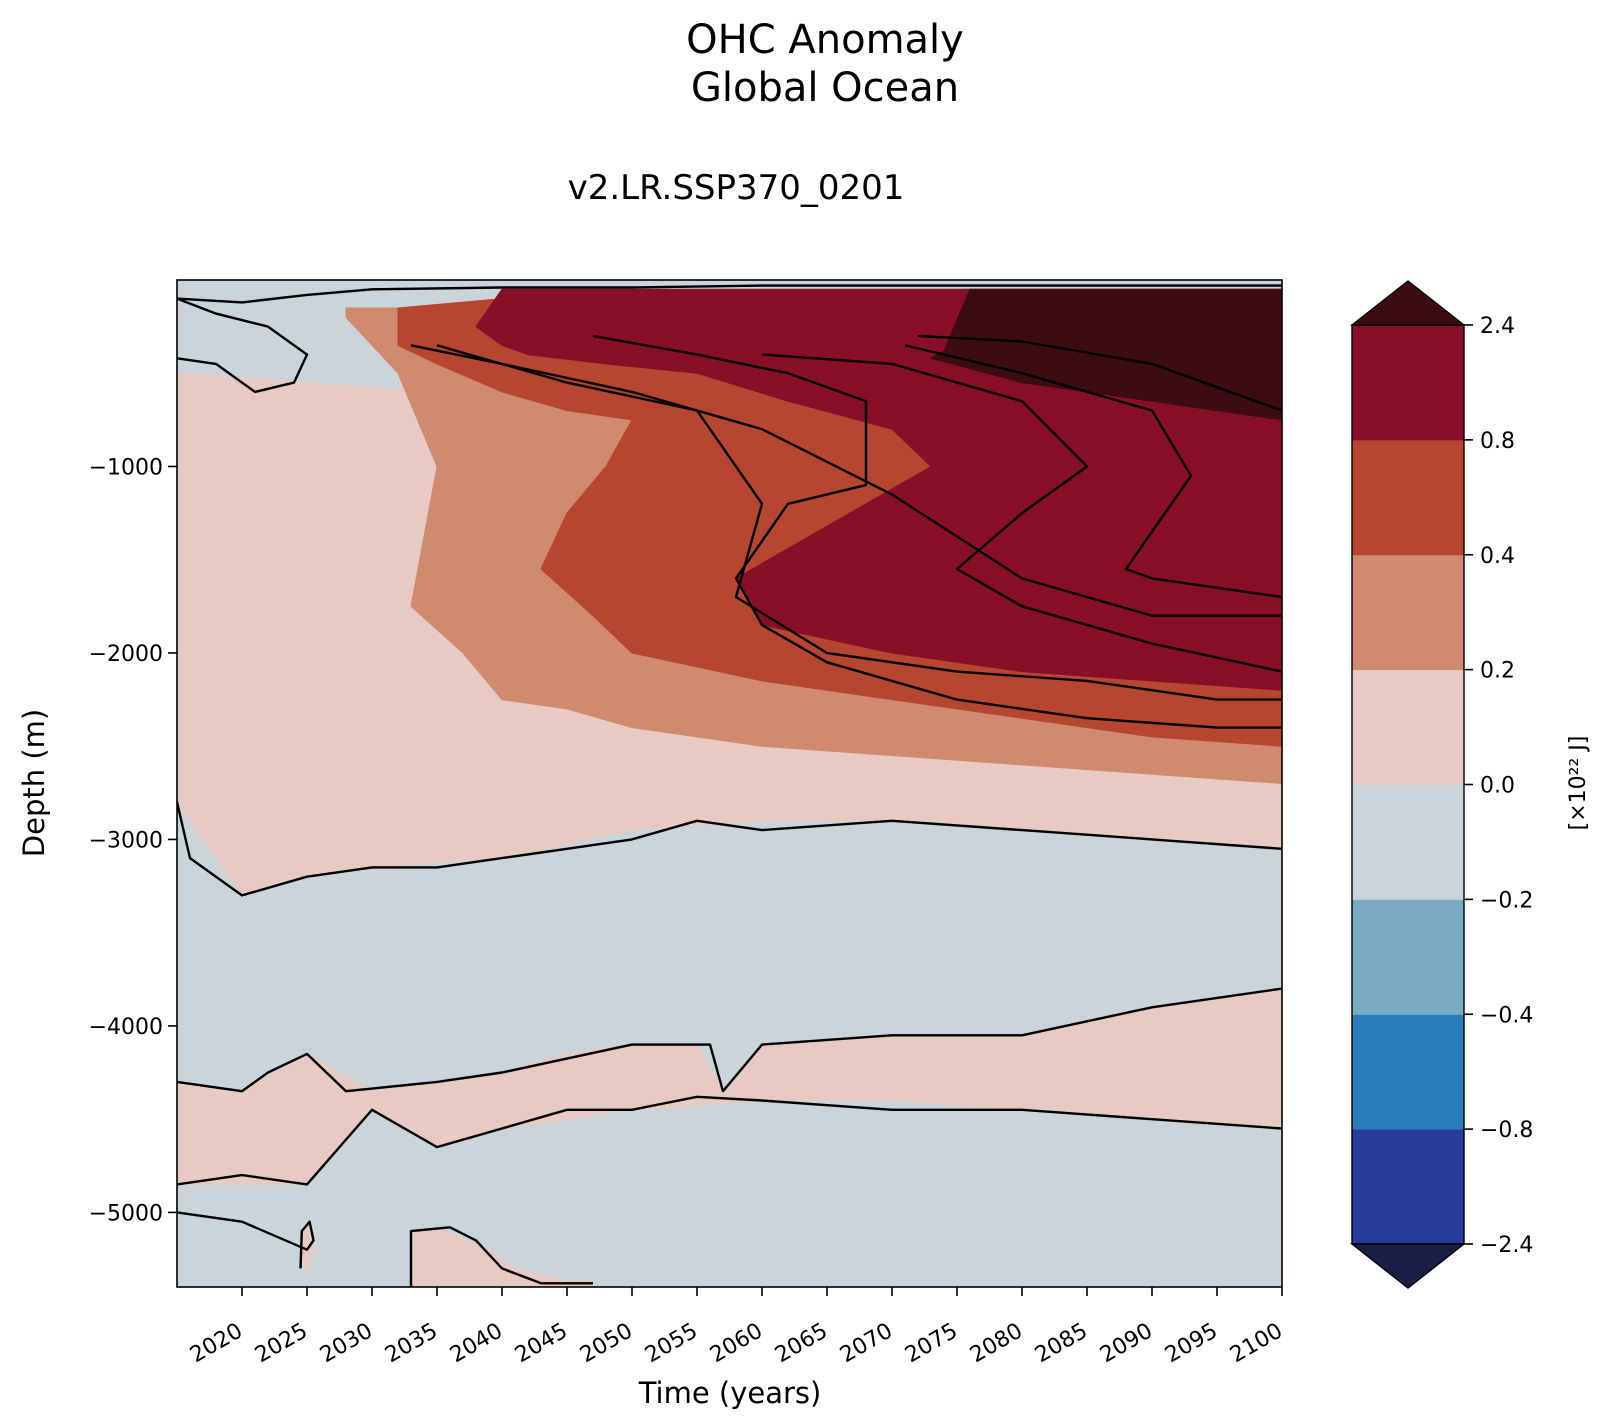 This screenshot has height=1426, width=1611. What do you see at coordinates (729, 294) in the screenshot?
I see `contour-c6` at bounding box center [729, 294].